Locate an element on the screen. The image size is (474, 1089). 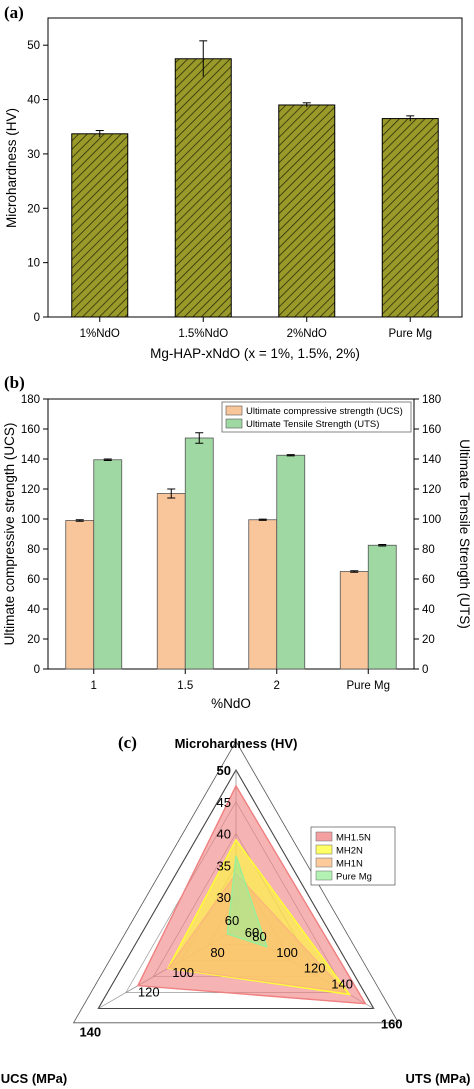
panel-b-xtick-label: 1.5 is located at coordinates (185, 686).